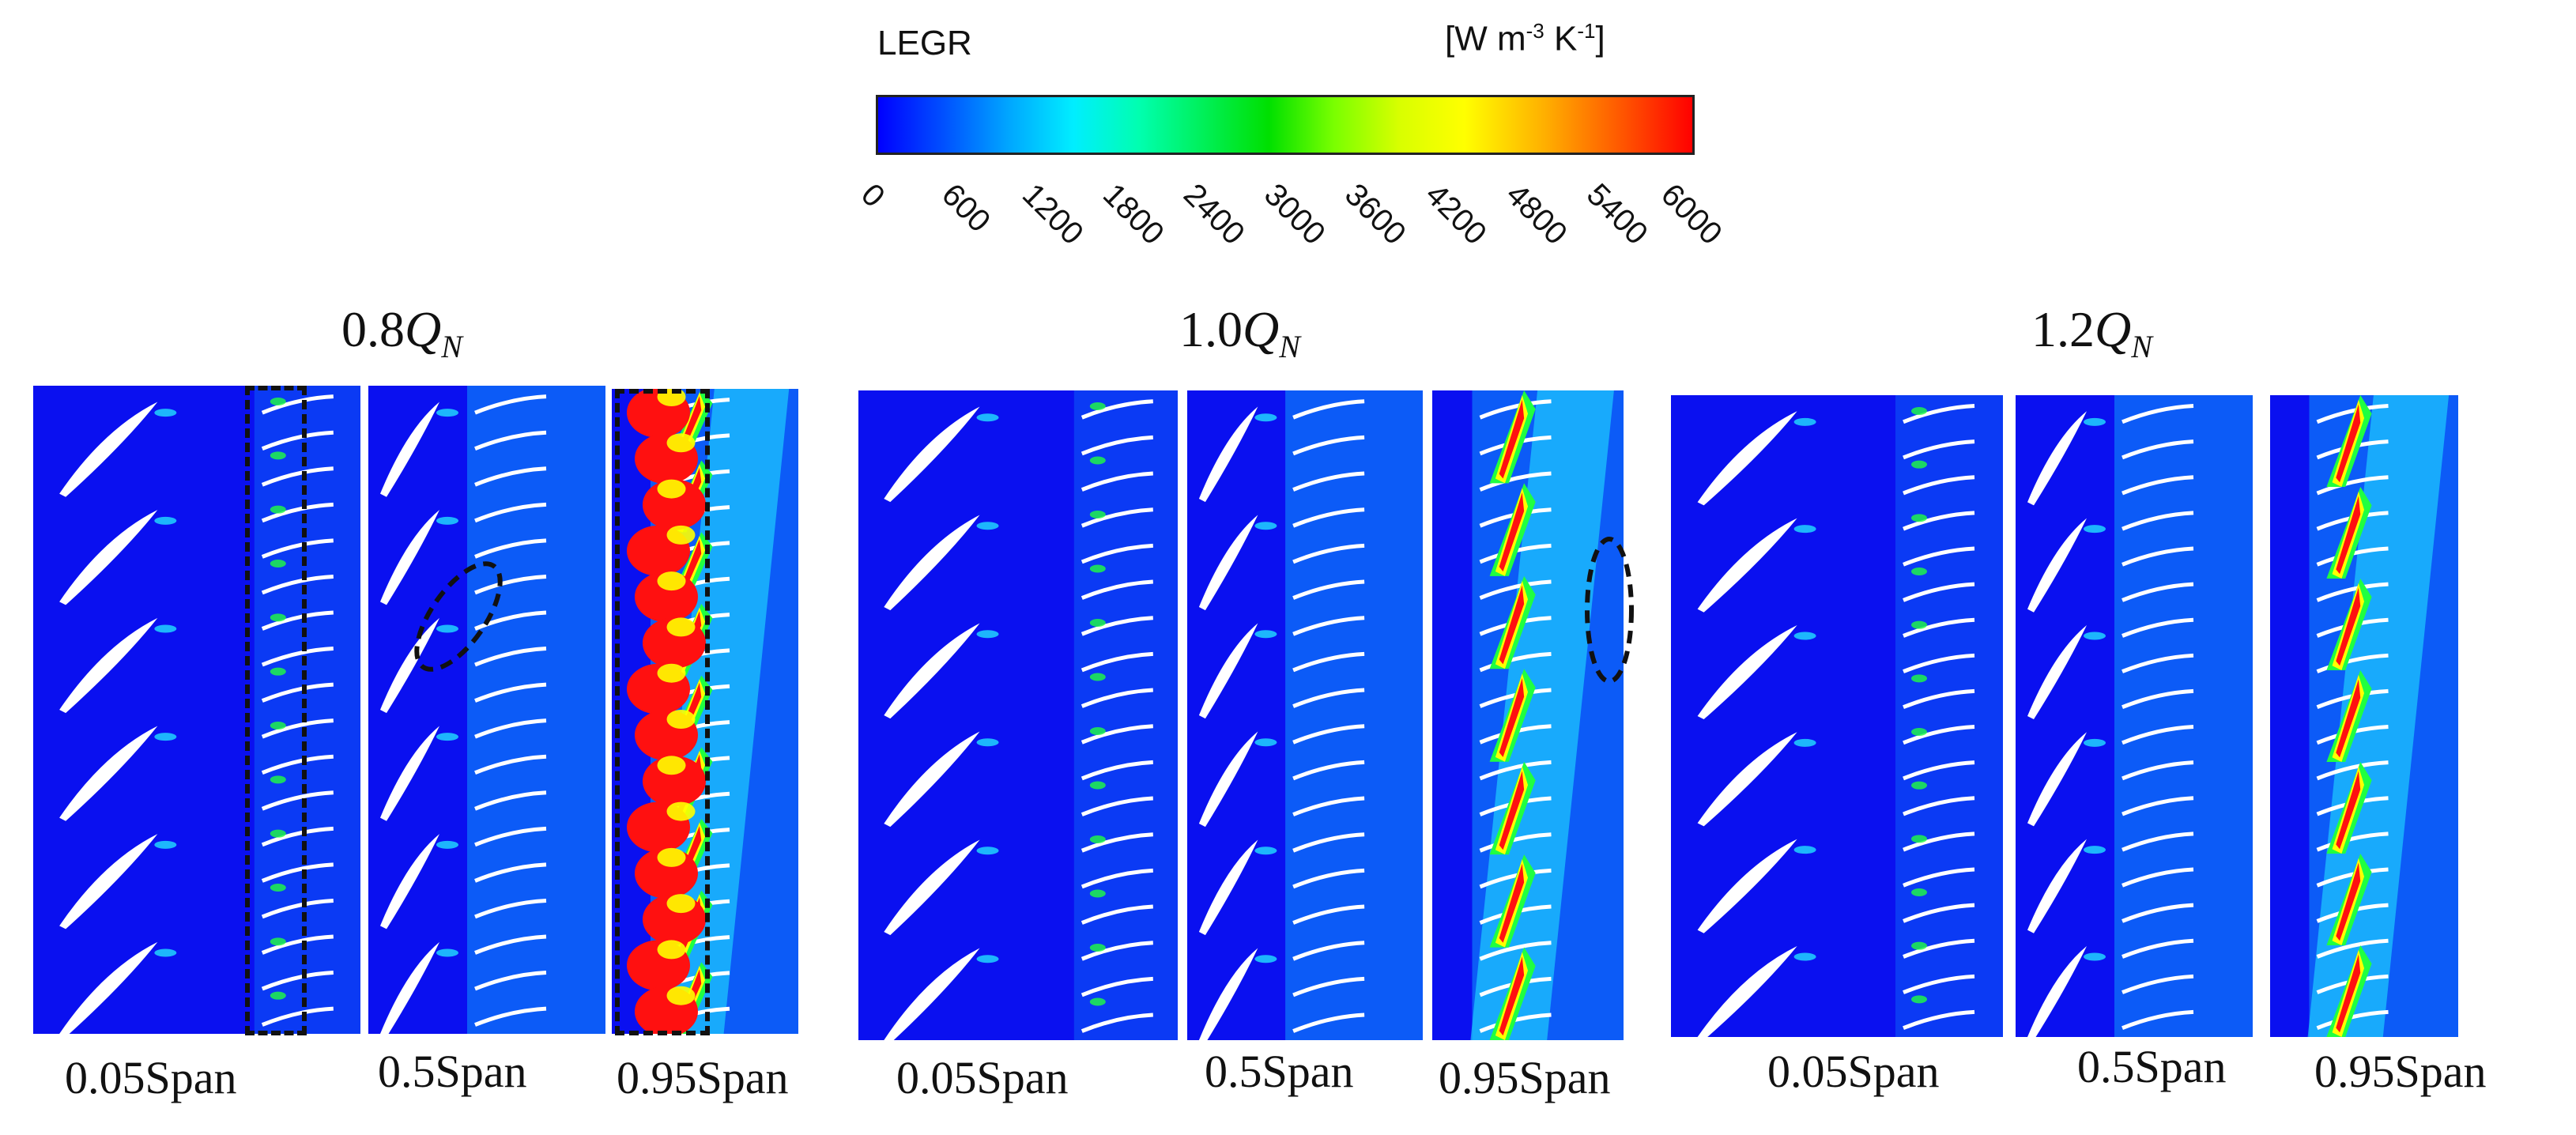 This screenshot has height=1135, width=2576. What do you see at coordinates (1535, 31) in the screenshot?
I see `unit-exp1: -3` at bounding box center [1535, 31].